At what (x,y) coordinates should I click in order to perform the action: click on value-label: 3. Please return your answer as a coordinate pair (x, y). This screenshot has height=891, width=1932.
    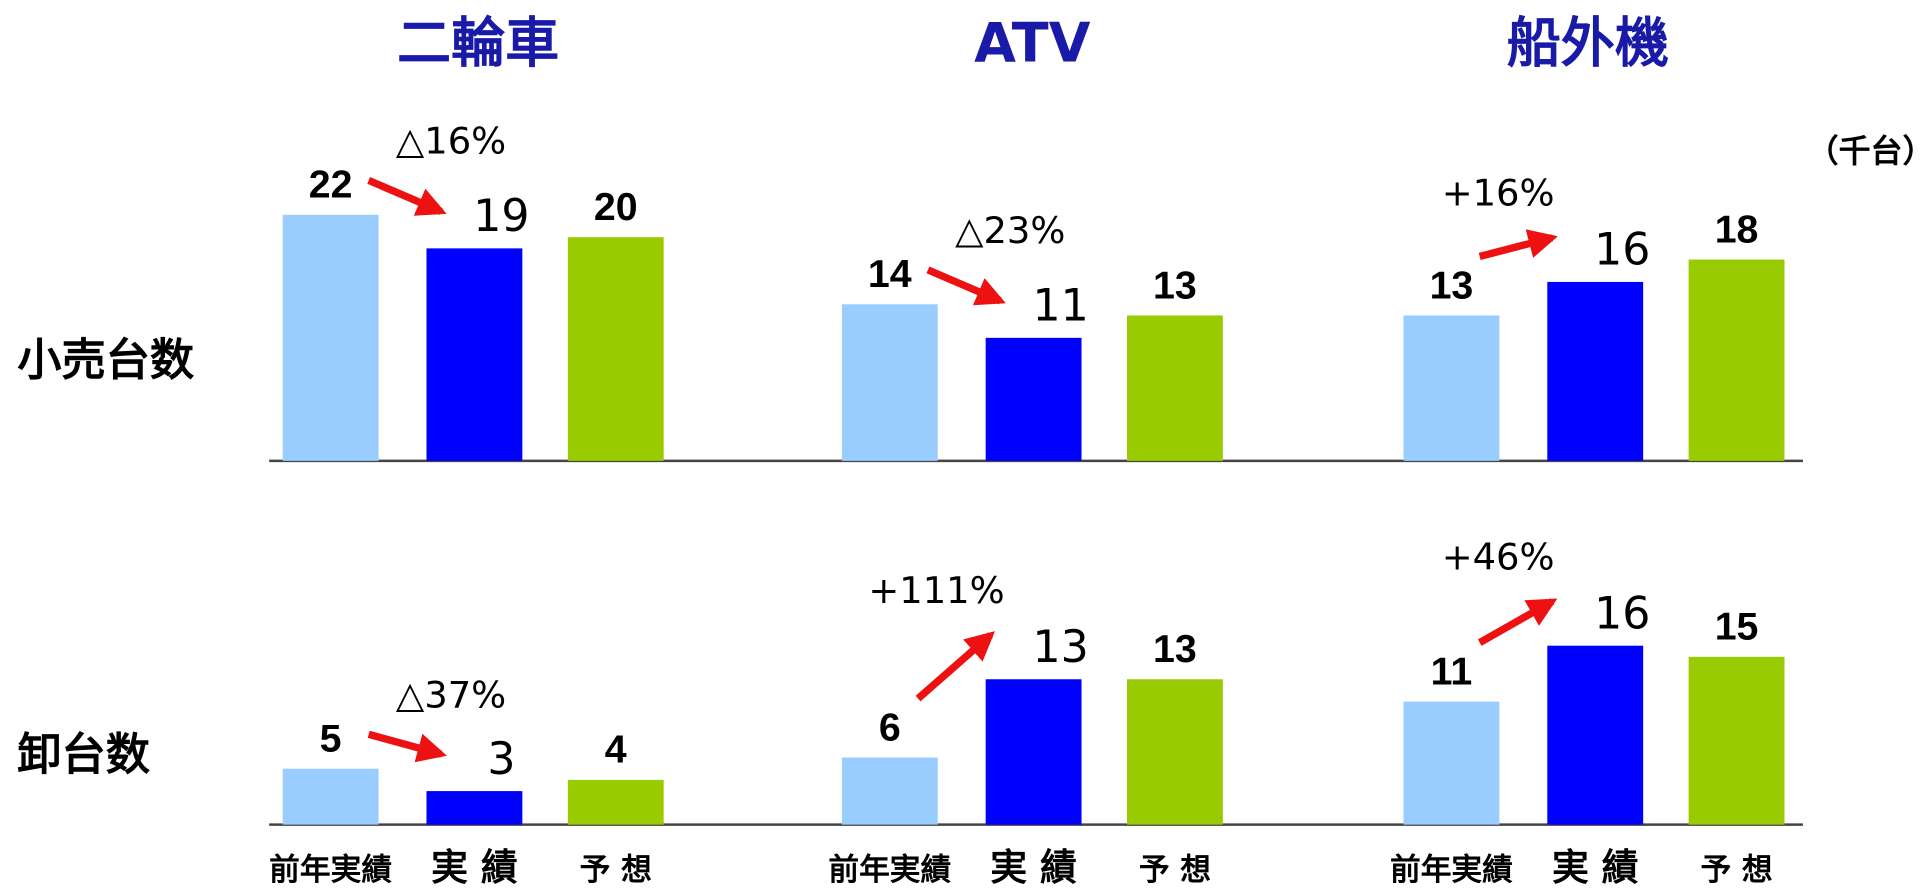
    Looking at the image, I should click on (501, 759).